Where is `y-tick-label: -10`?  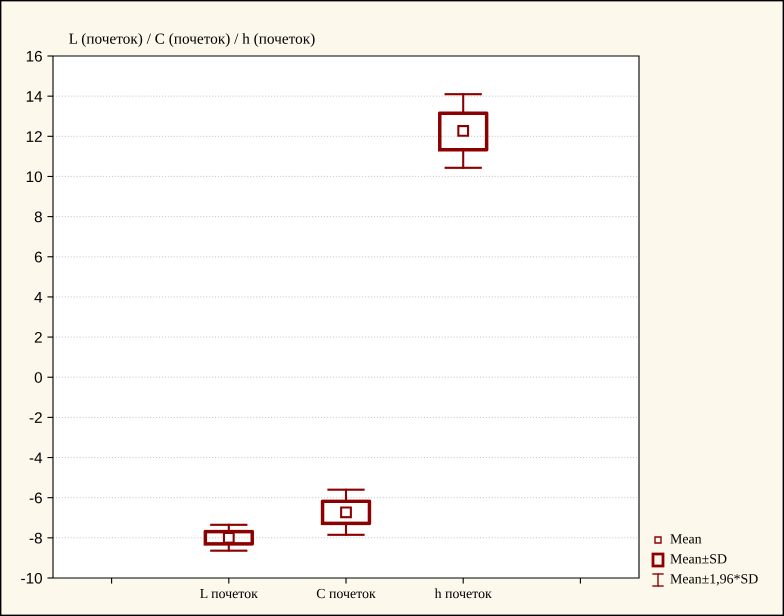 y-tick-label: -10 is located at coordinates (31, 578).